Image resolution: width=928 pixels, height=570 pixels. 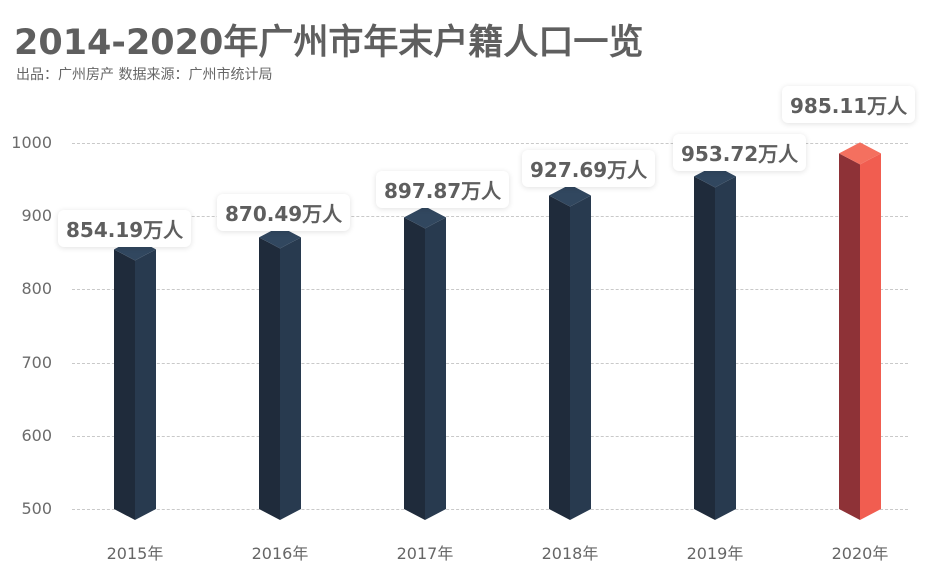 What do you see at coordinates (36, 215) in the screenshot?
I see `y-tick-900: 900` at bounding box center [36, 215].